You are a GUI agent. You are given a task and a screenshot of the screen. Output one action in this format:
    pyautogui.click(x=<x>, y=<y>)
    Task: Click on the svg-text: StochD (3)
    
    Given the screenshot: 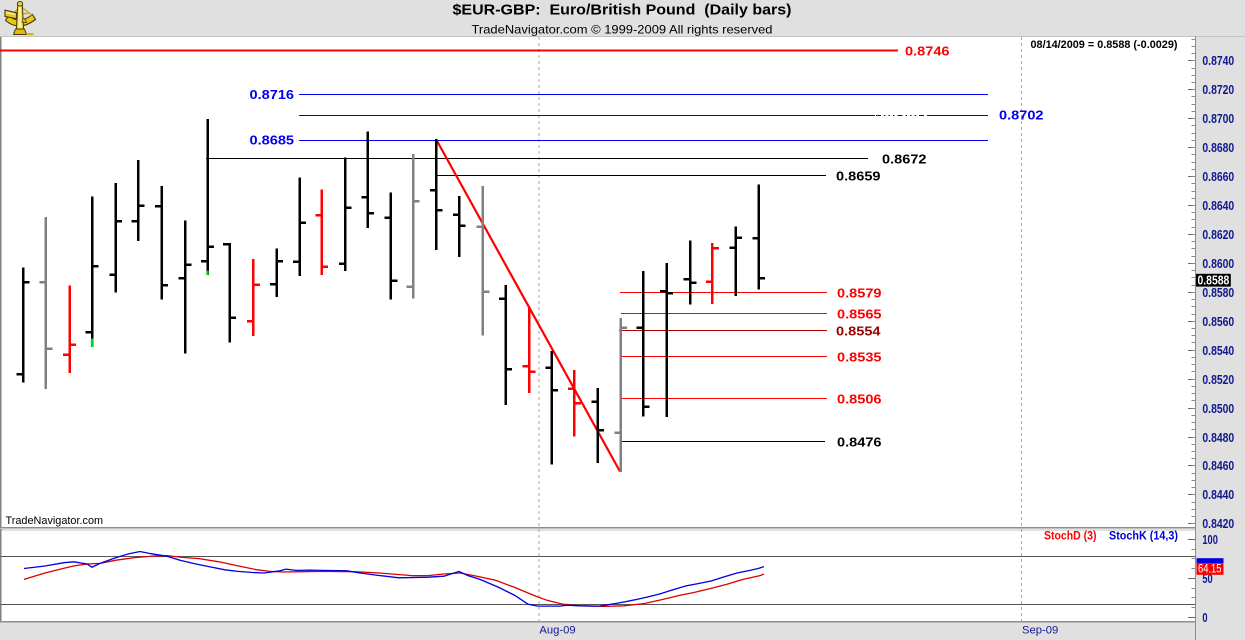 What is the action you would take?
    pyautogui.click(x=1070, y=536)
    